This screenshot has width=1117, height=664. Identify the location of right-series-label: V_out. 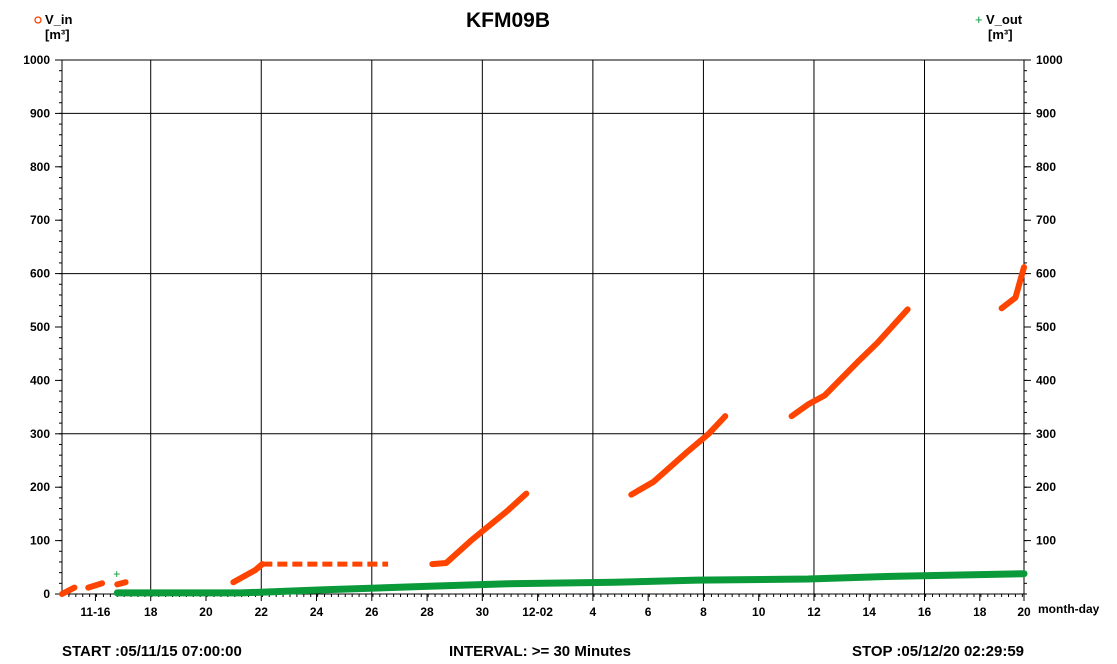
(1004, 19).